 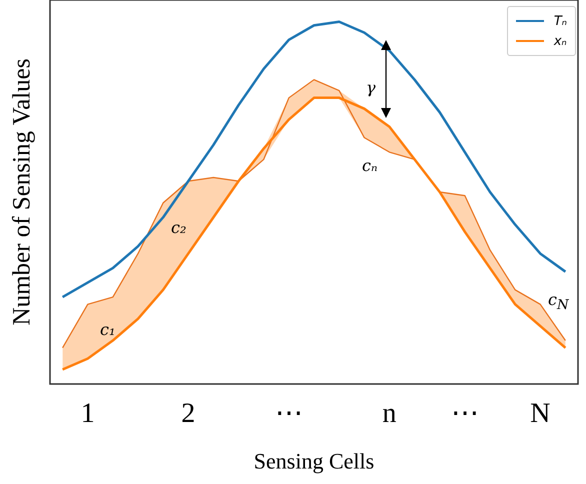 What do you see at coordinates (370, 165) in the screenshot?
I see `annotation: cₙ` at bounding box center [370, 165].